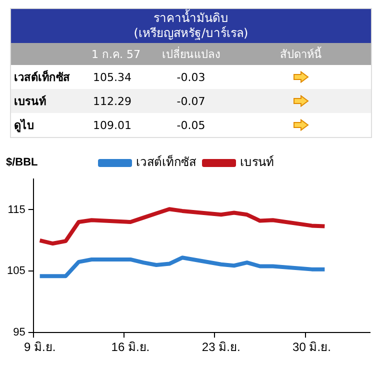  I want to click on text: 1 ก.ค. 57, so click(116, 54).